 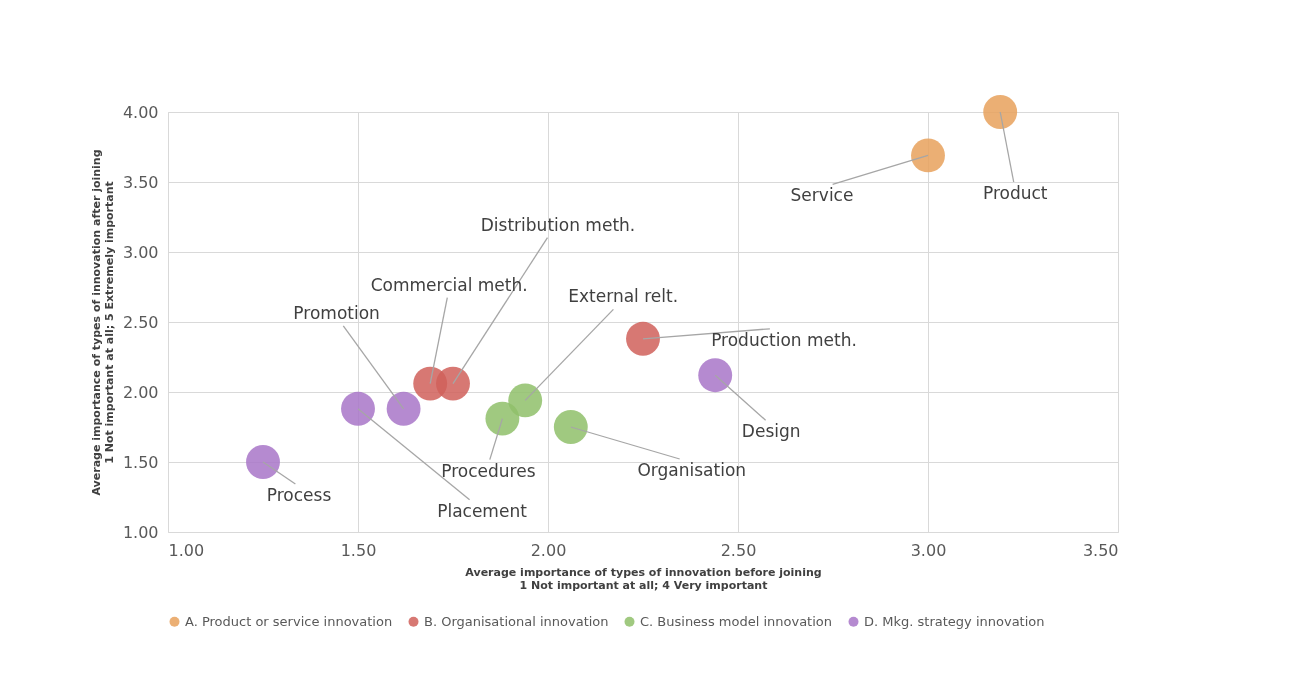 What do you see at coordinates (289, 621) in the screenshot?
I see `legend-label: A. Product or service innovation` at bounding box center [289, 621].